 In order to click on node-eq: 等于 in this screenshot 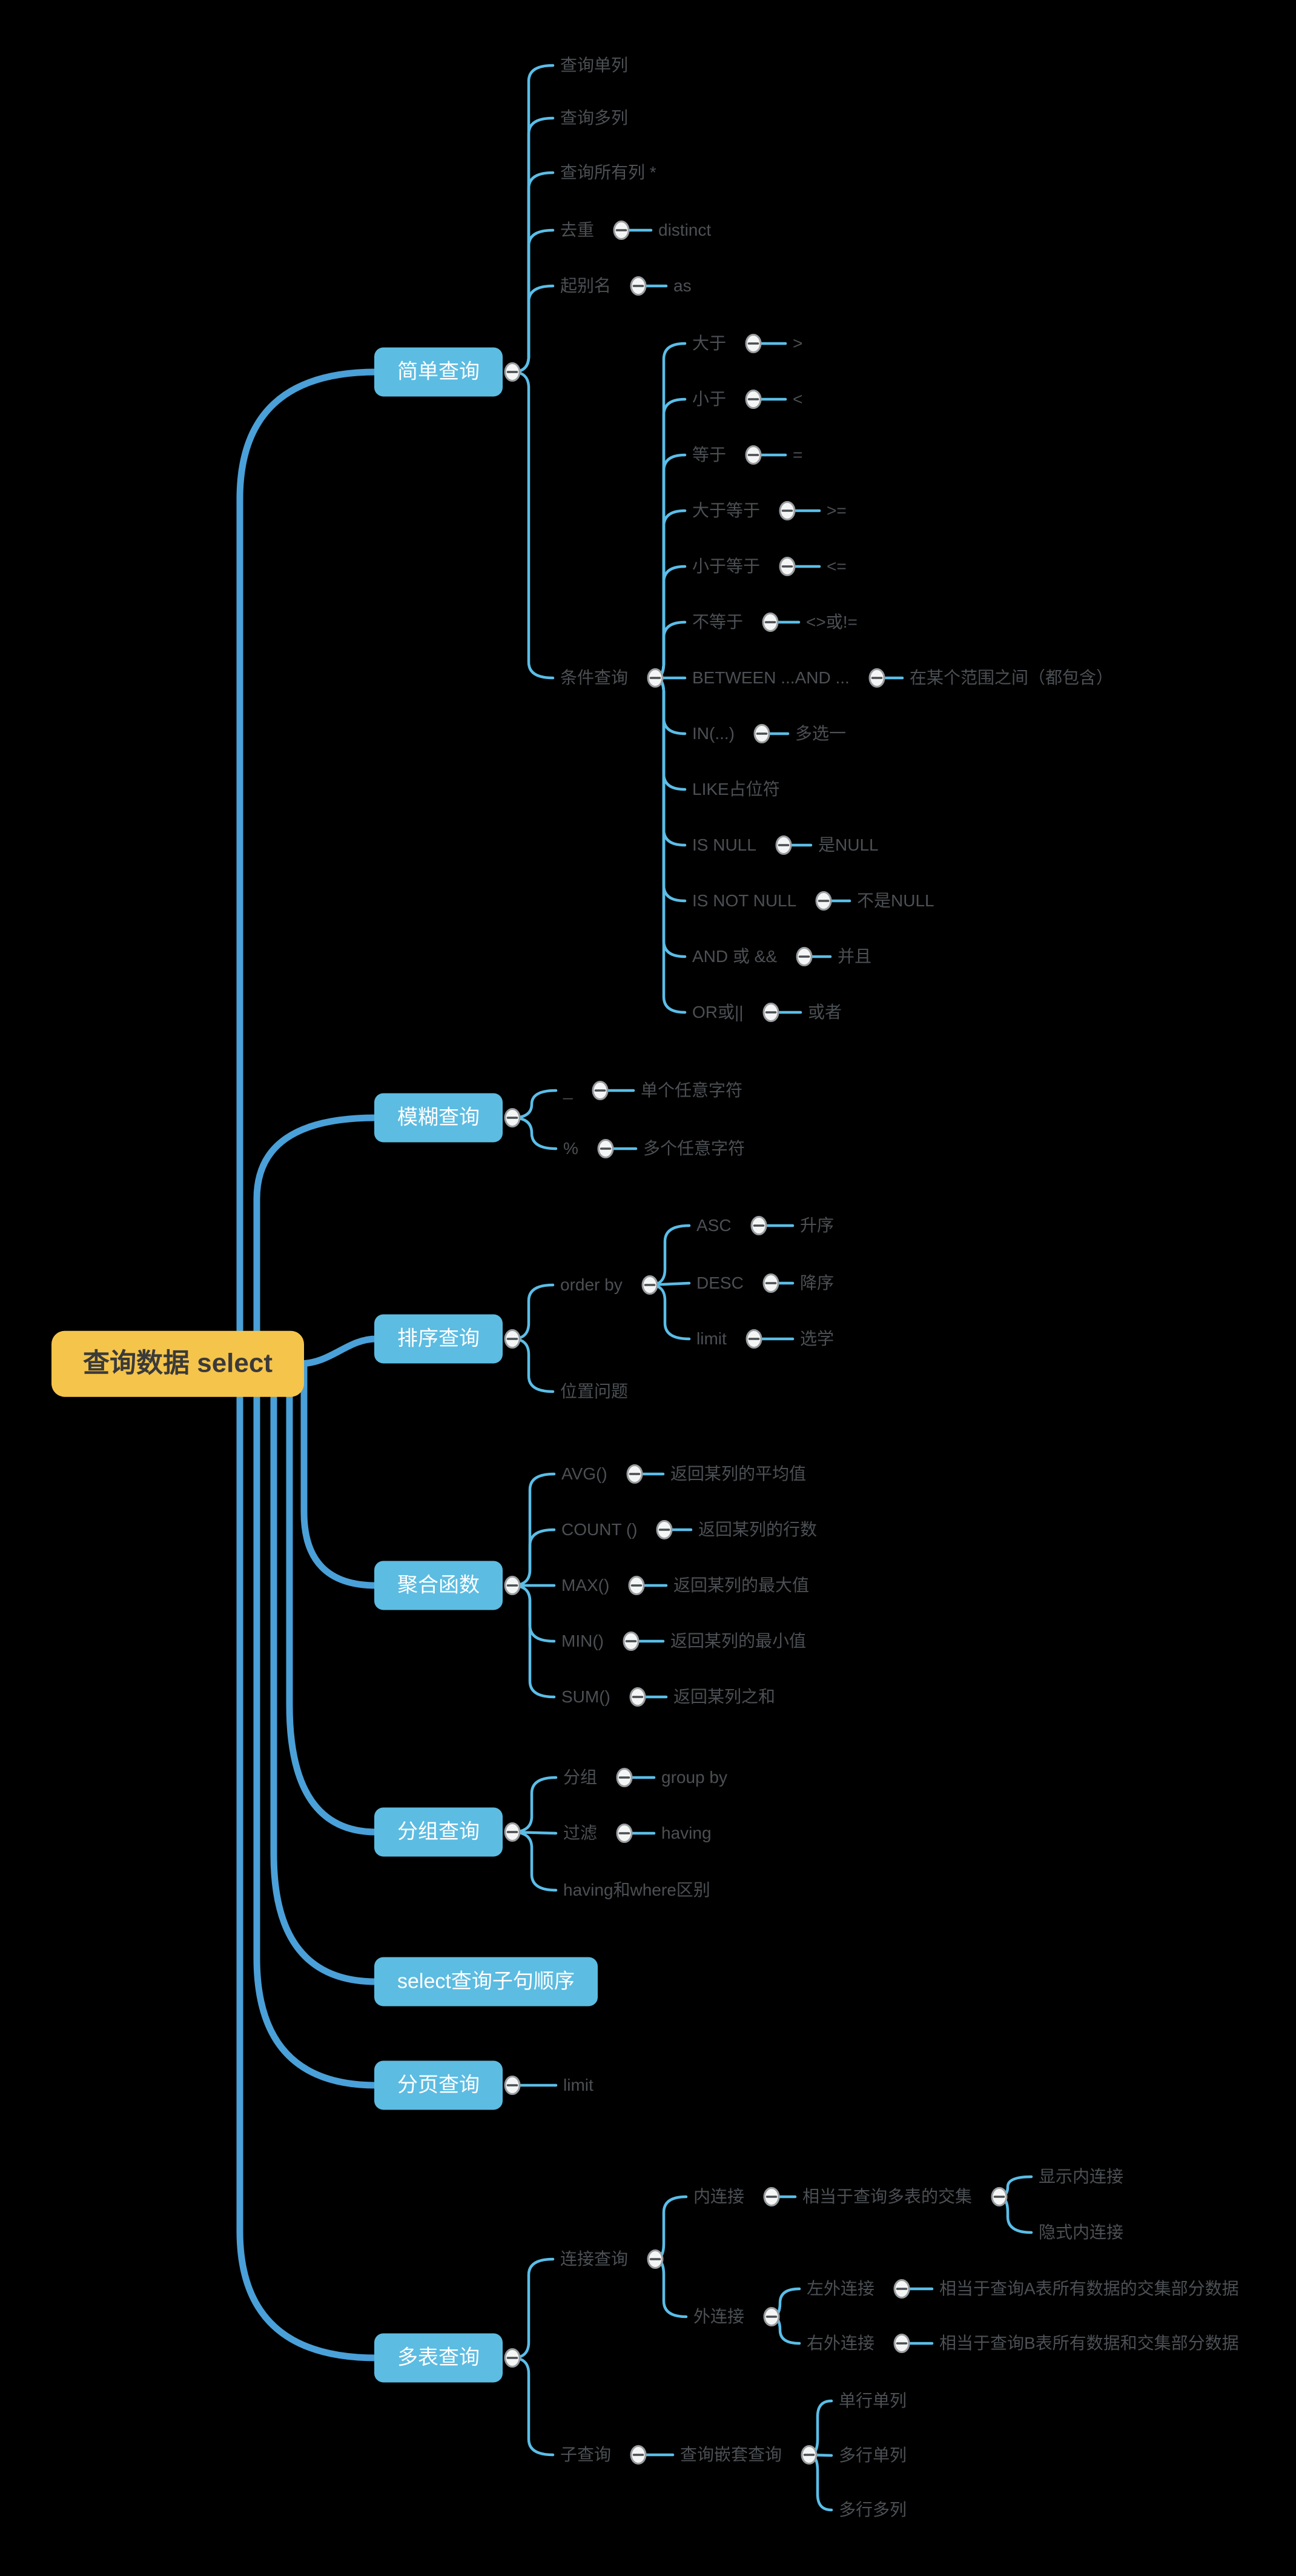, I will do `click(709, 454)`.